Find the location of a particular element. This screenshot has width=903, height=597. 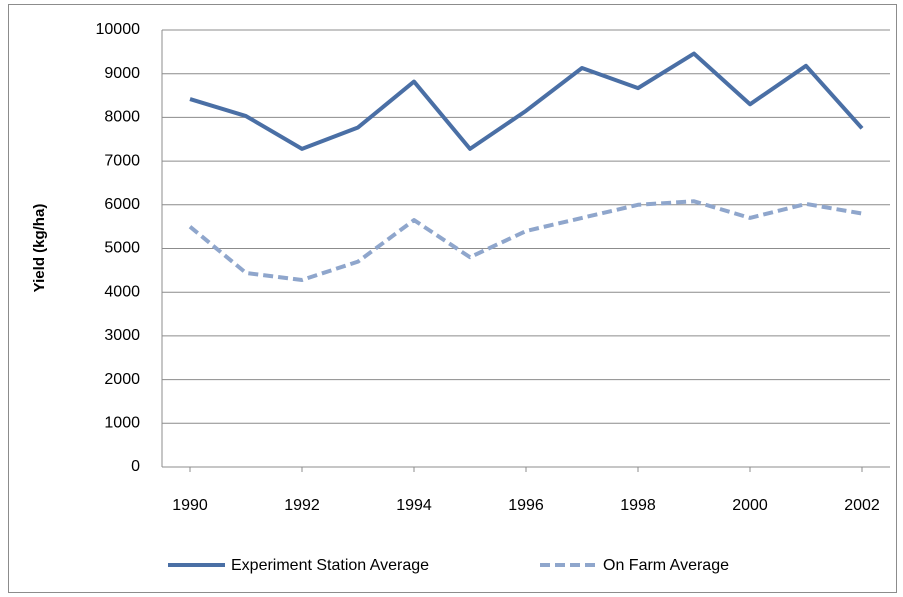

legend-label: On Farm Average is located at coordinates (666, 565).